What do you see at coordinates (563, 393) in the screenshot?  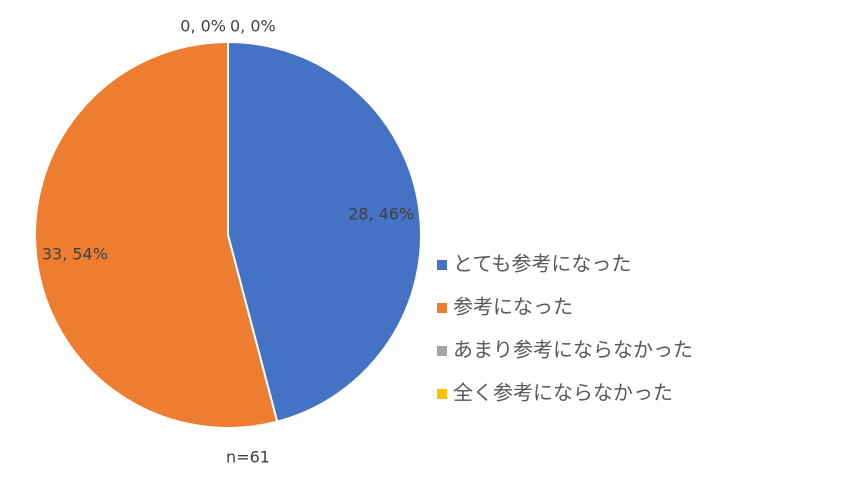 I see `legend-label: 全く参考にならなかった` at bounding box center [563, 393].